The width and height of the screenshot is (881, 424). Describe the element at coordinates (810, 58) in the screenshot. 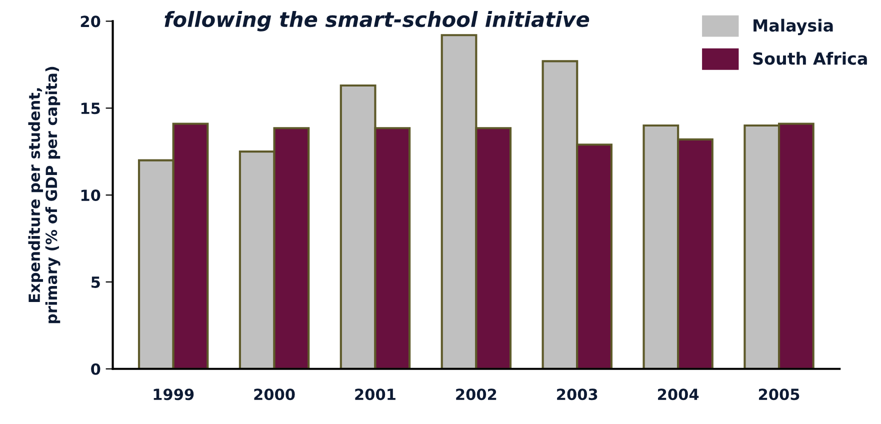

I see `legend-label: South Africa` at that location.